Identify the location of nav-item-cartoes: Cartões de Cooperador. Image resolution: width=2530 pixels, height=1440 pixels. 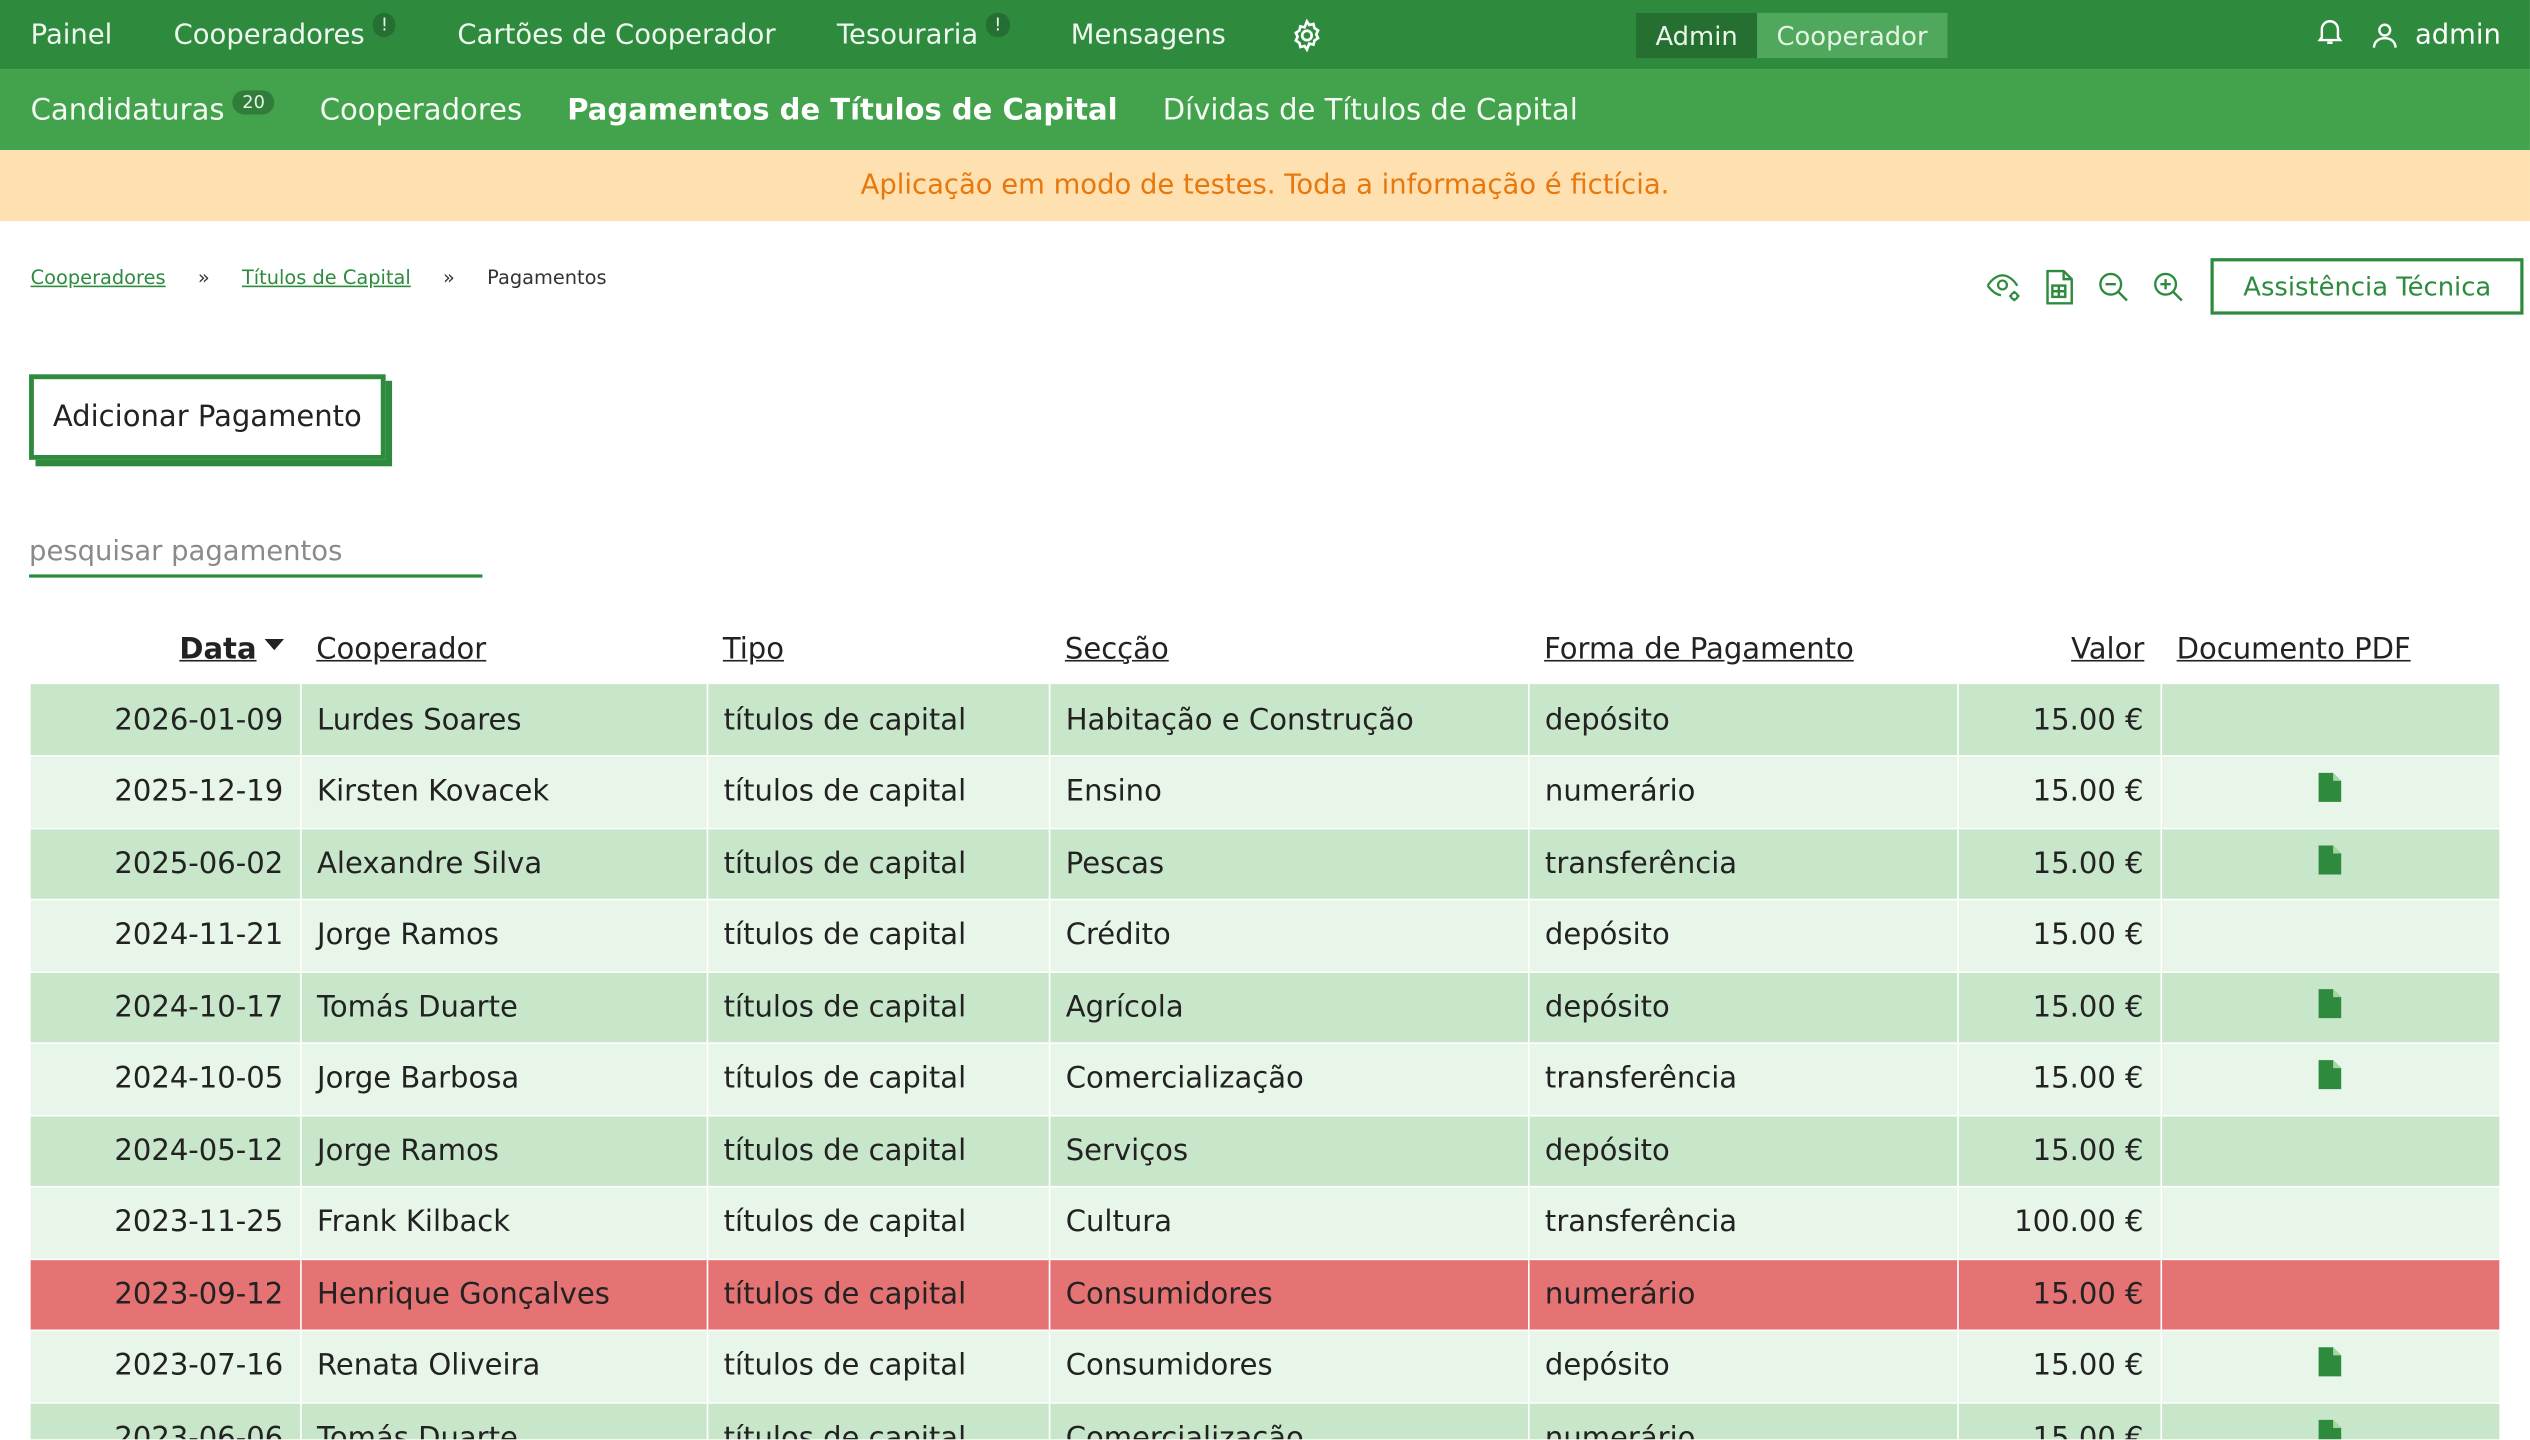
(617, 35).